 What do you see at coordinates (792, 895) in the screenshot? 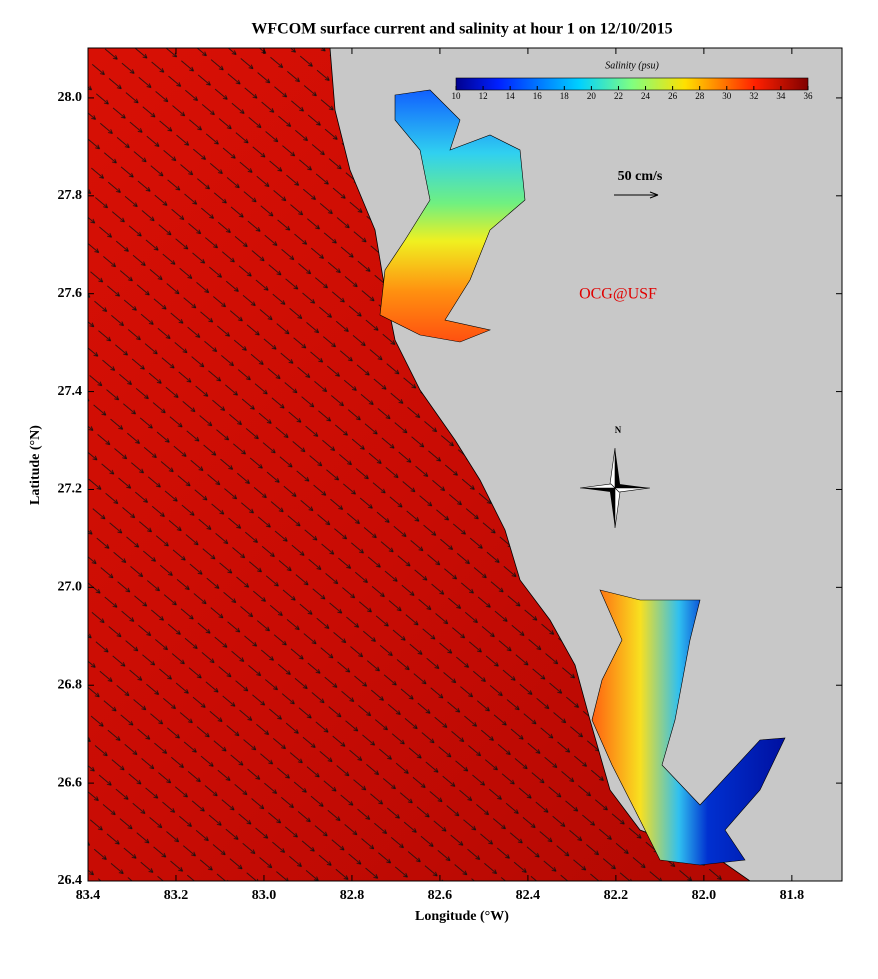
I see `x-tick-label: 81.8` at bounding box center [792, 895].